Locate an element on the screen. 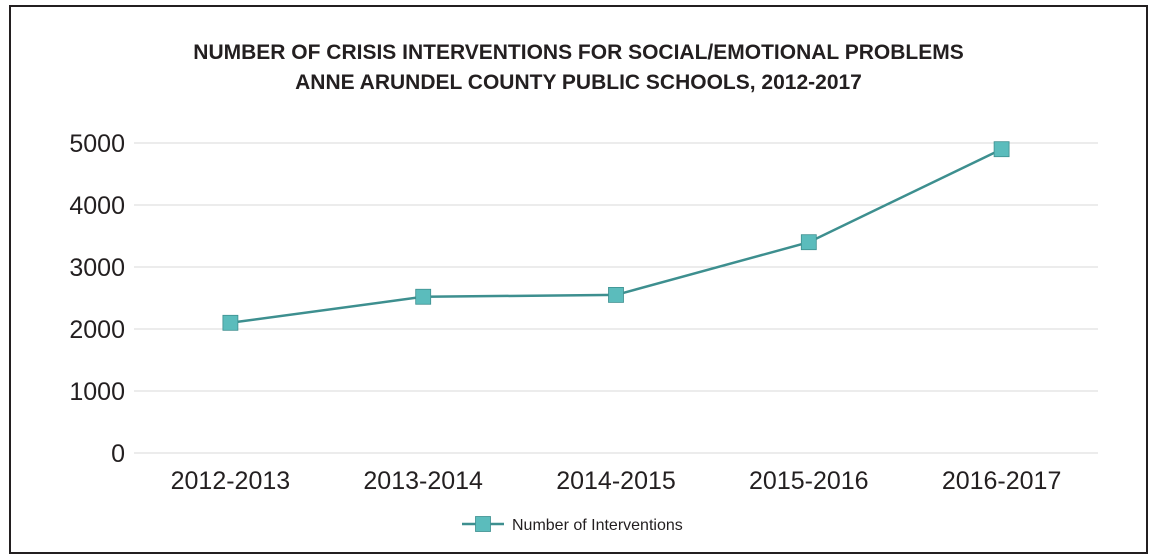 Image resolution: width=1155 pixels, height=554 pixels. legend: Number of Interventions is located at coordinates (572, 525).